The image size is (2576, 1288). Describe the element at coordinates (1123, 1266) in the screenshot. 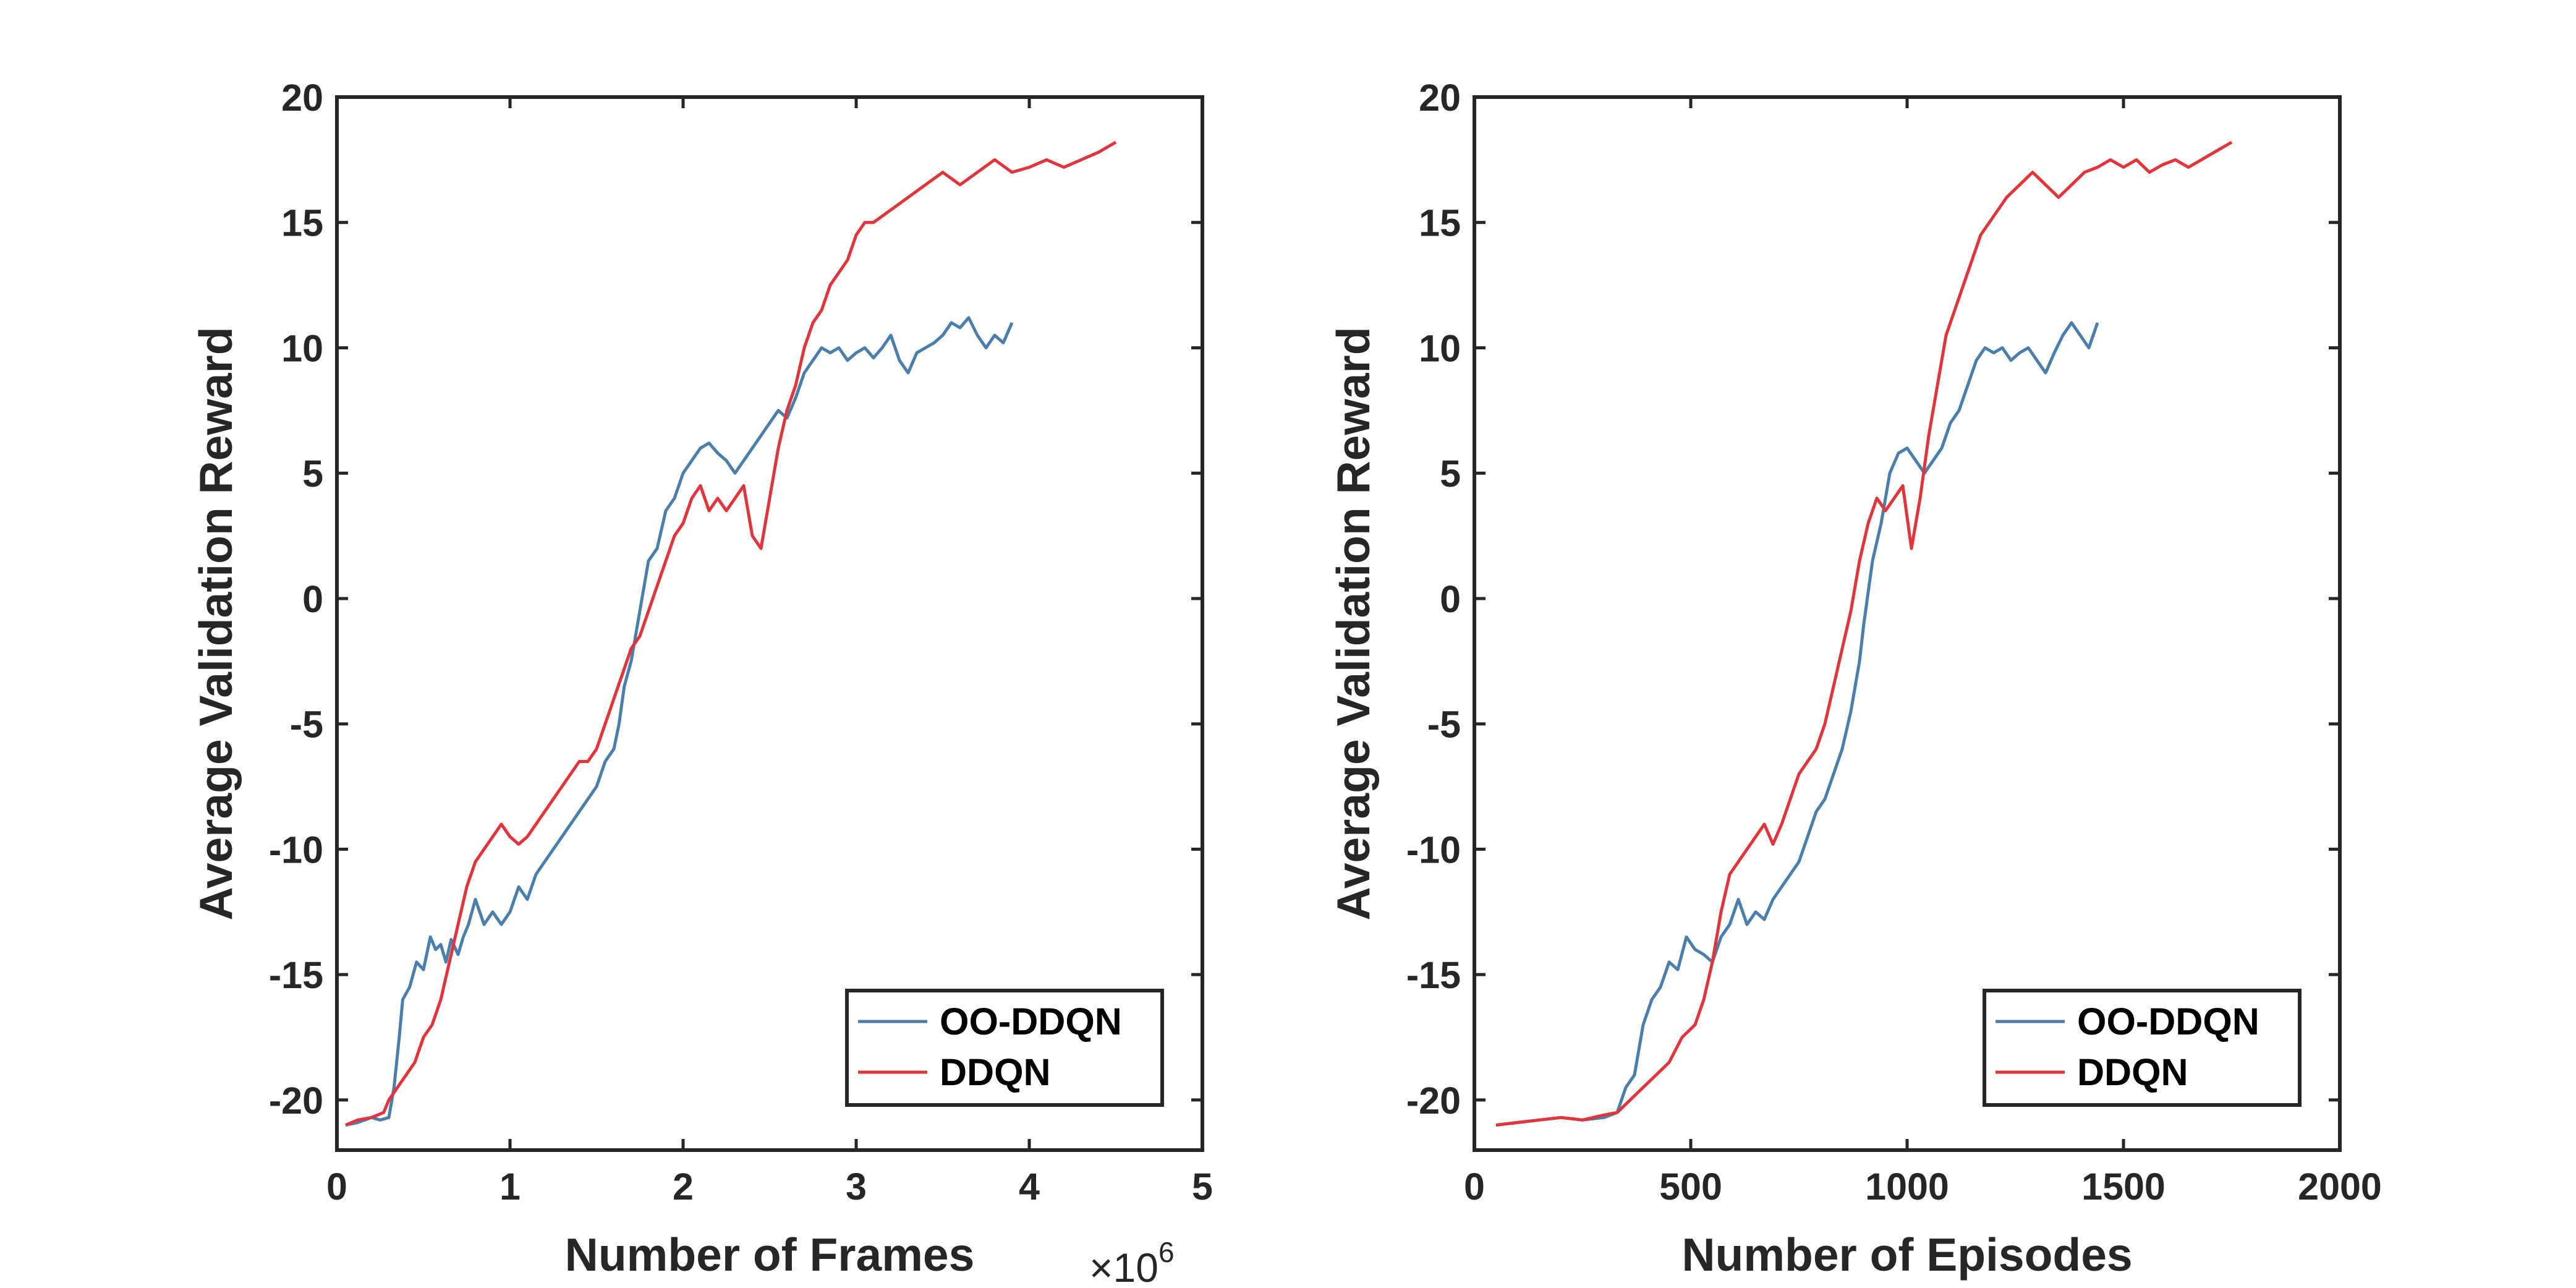

I see `chart-frames-x-multiplier-base: ×10` at that location.